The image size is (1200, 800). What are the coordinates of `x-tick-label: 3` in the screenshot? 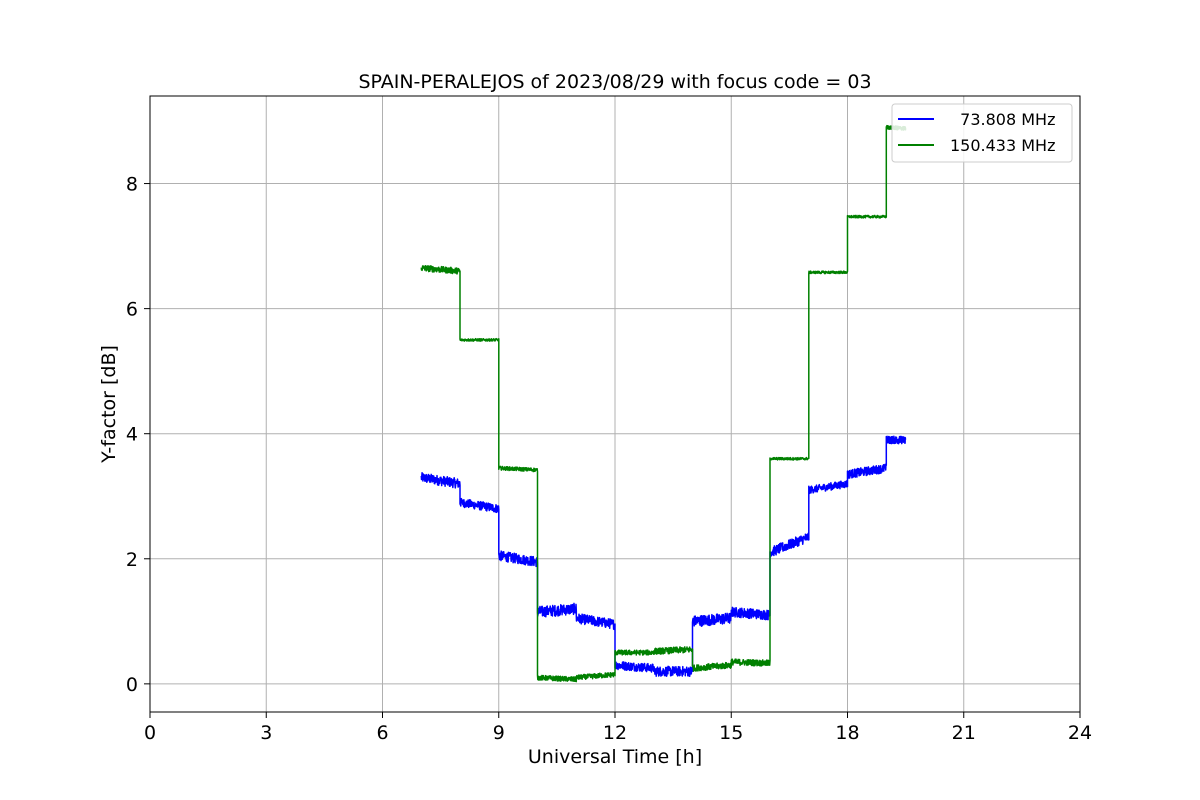 It's located at (266, 733).